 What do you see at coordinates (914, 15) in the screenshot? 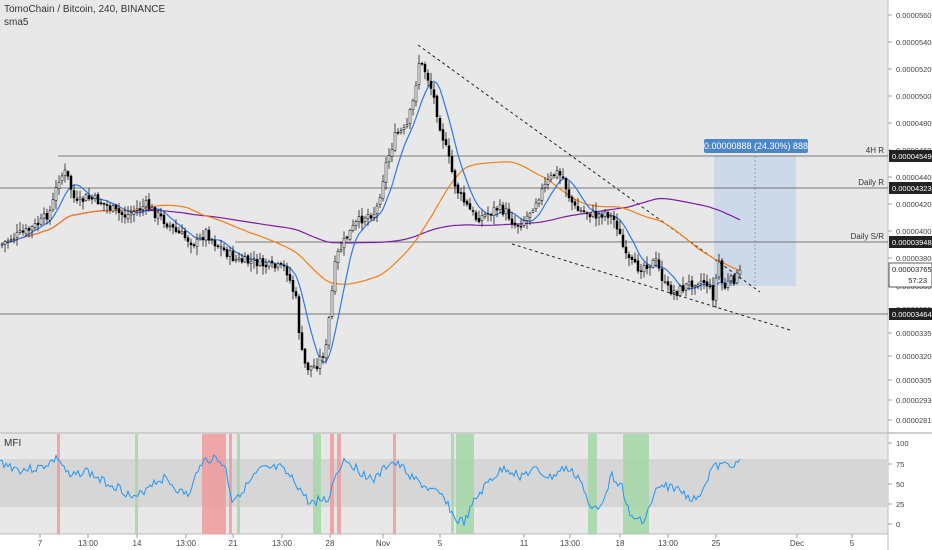
I see `price-tick-label: 0.00005600` at bounding box center [914, 15].